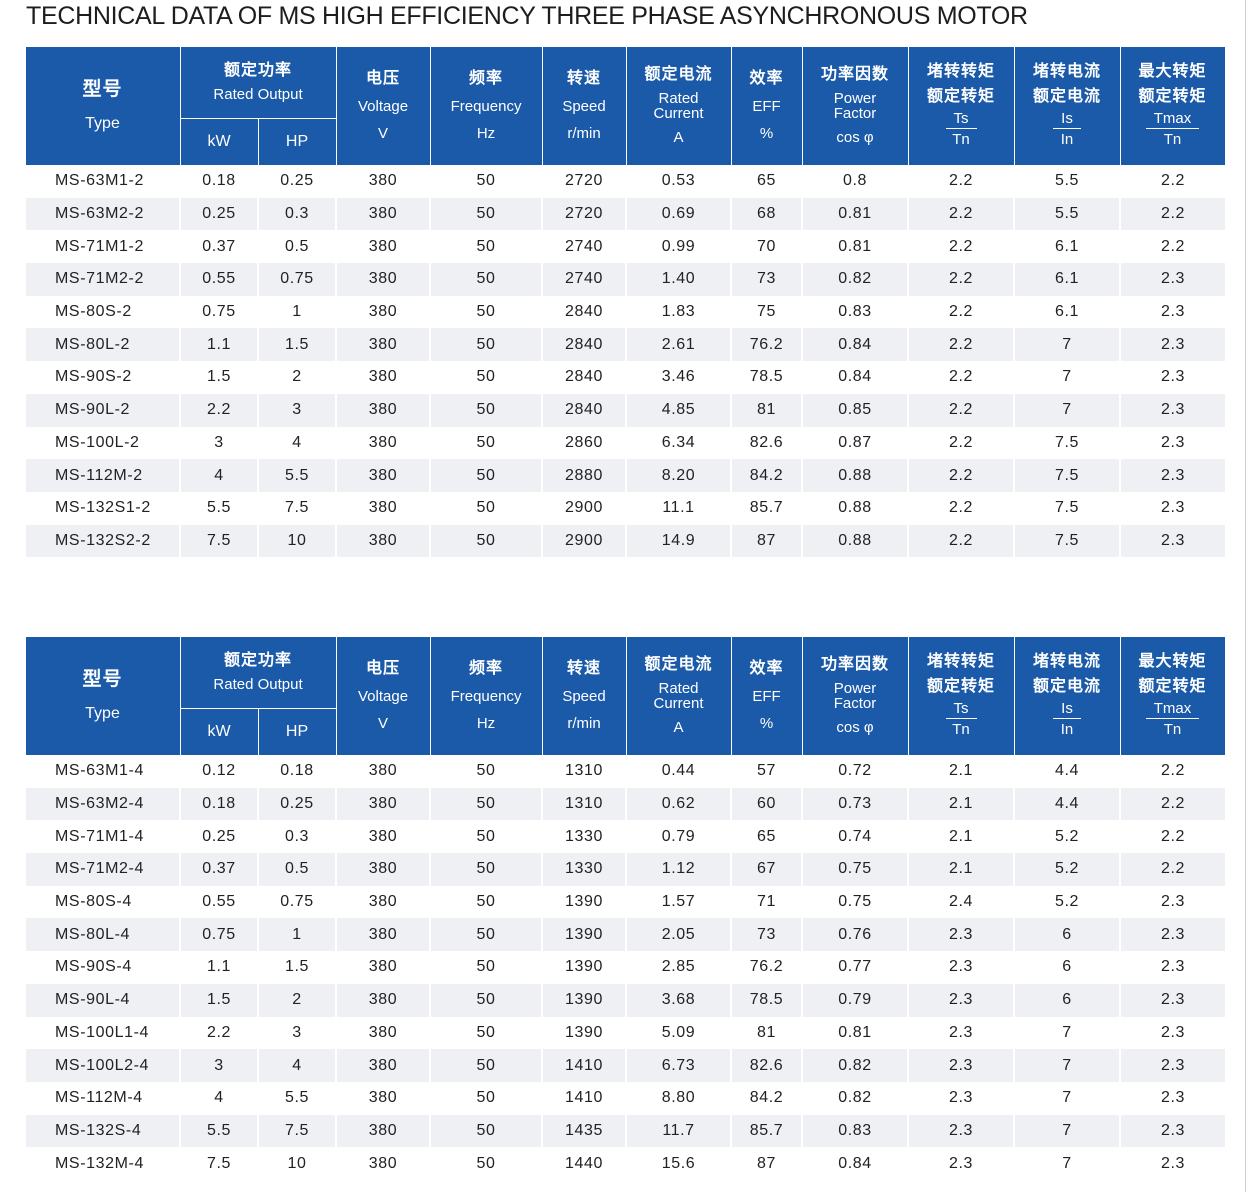  What do you see at coordinates (961, 902) in the screenshot?
I see `cell-ts-tn: 2.4` at bounding box center [961, 902].